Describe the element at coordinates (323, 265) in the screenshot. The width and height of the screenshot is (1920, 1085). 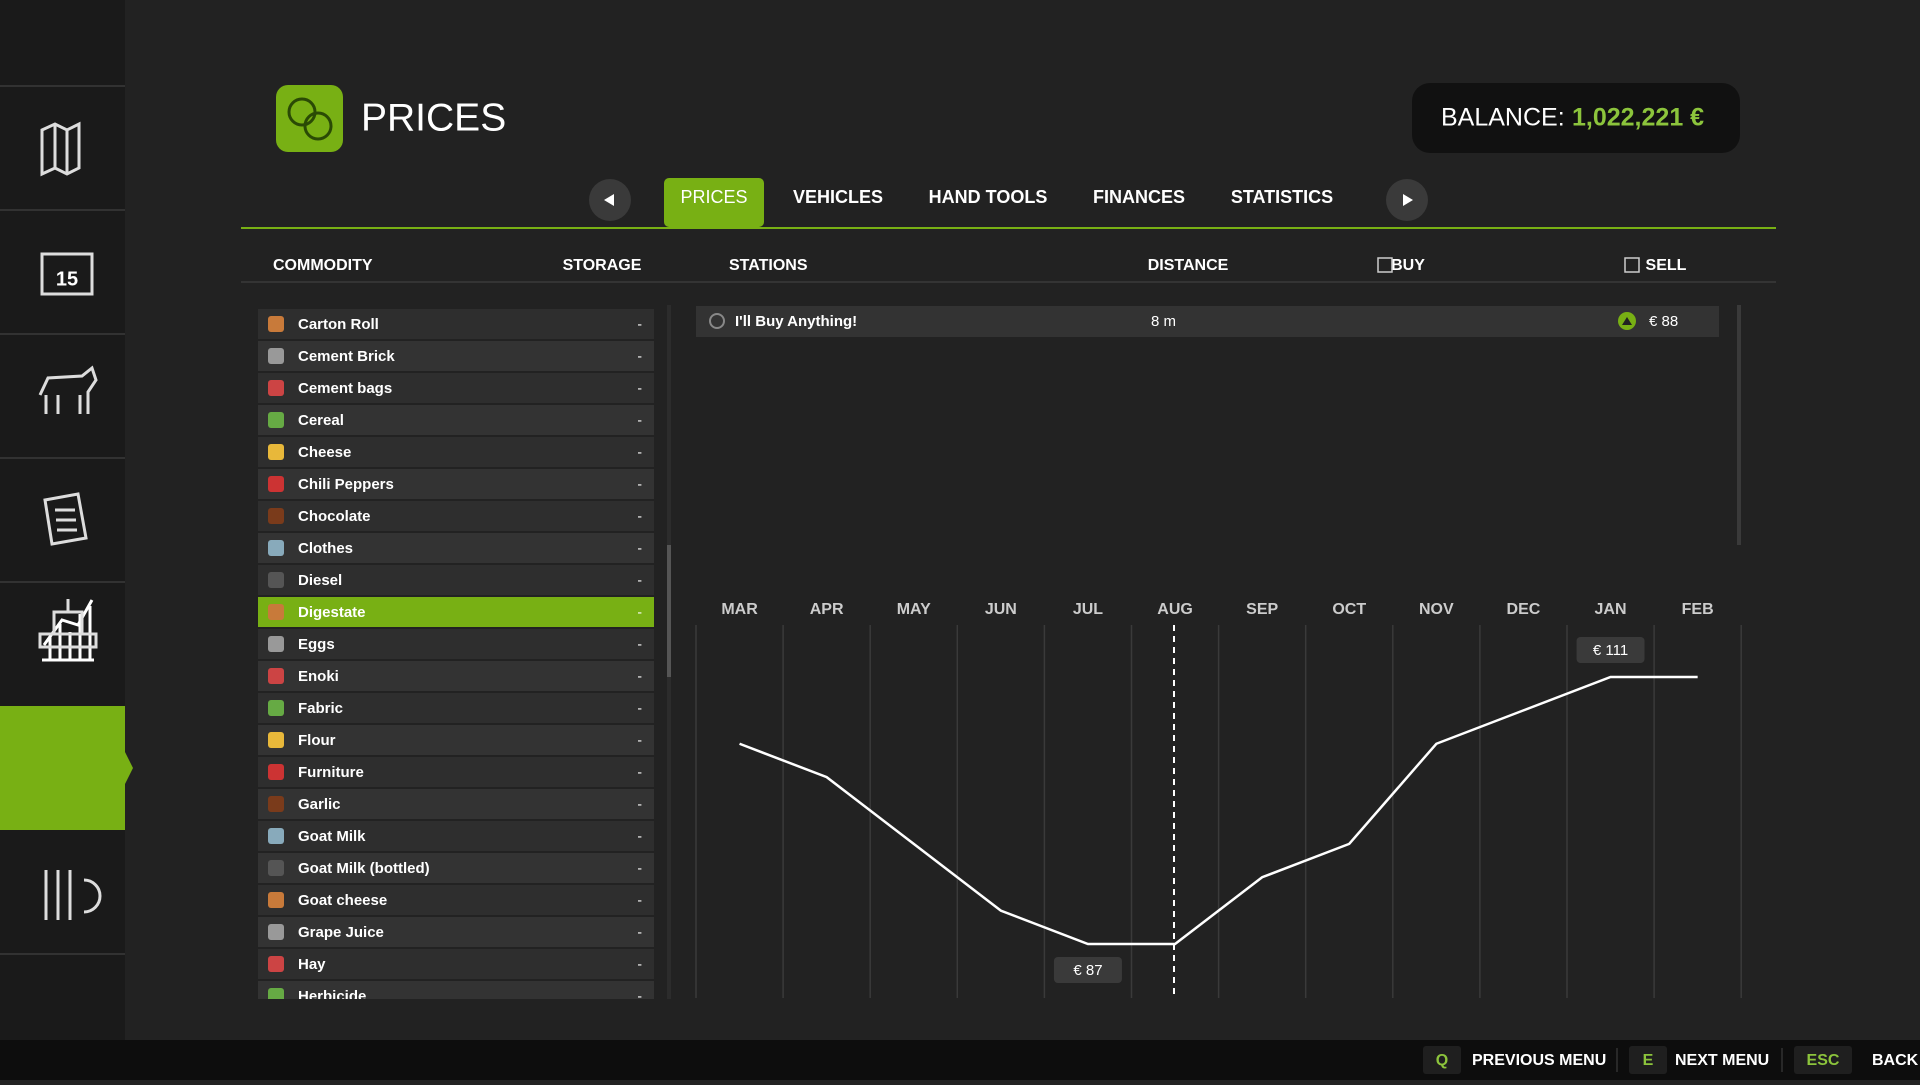
I see `column-header: COMMODITY` at that location.